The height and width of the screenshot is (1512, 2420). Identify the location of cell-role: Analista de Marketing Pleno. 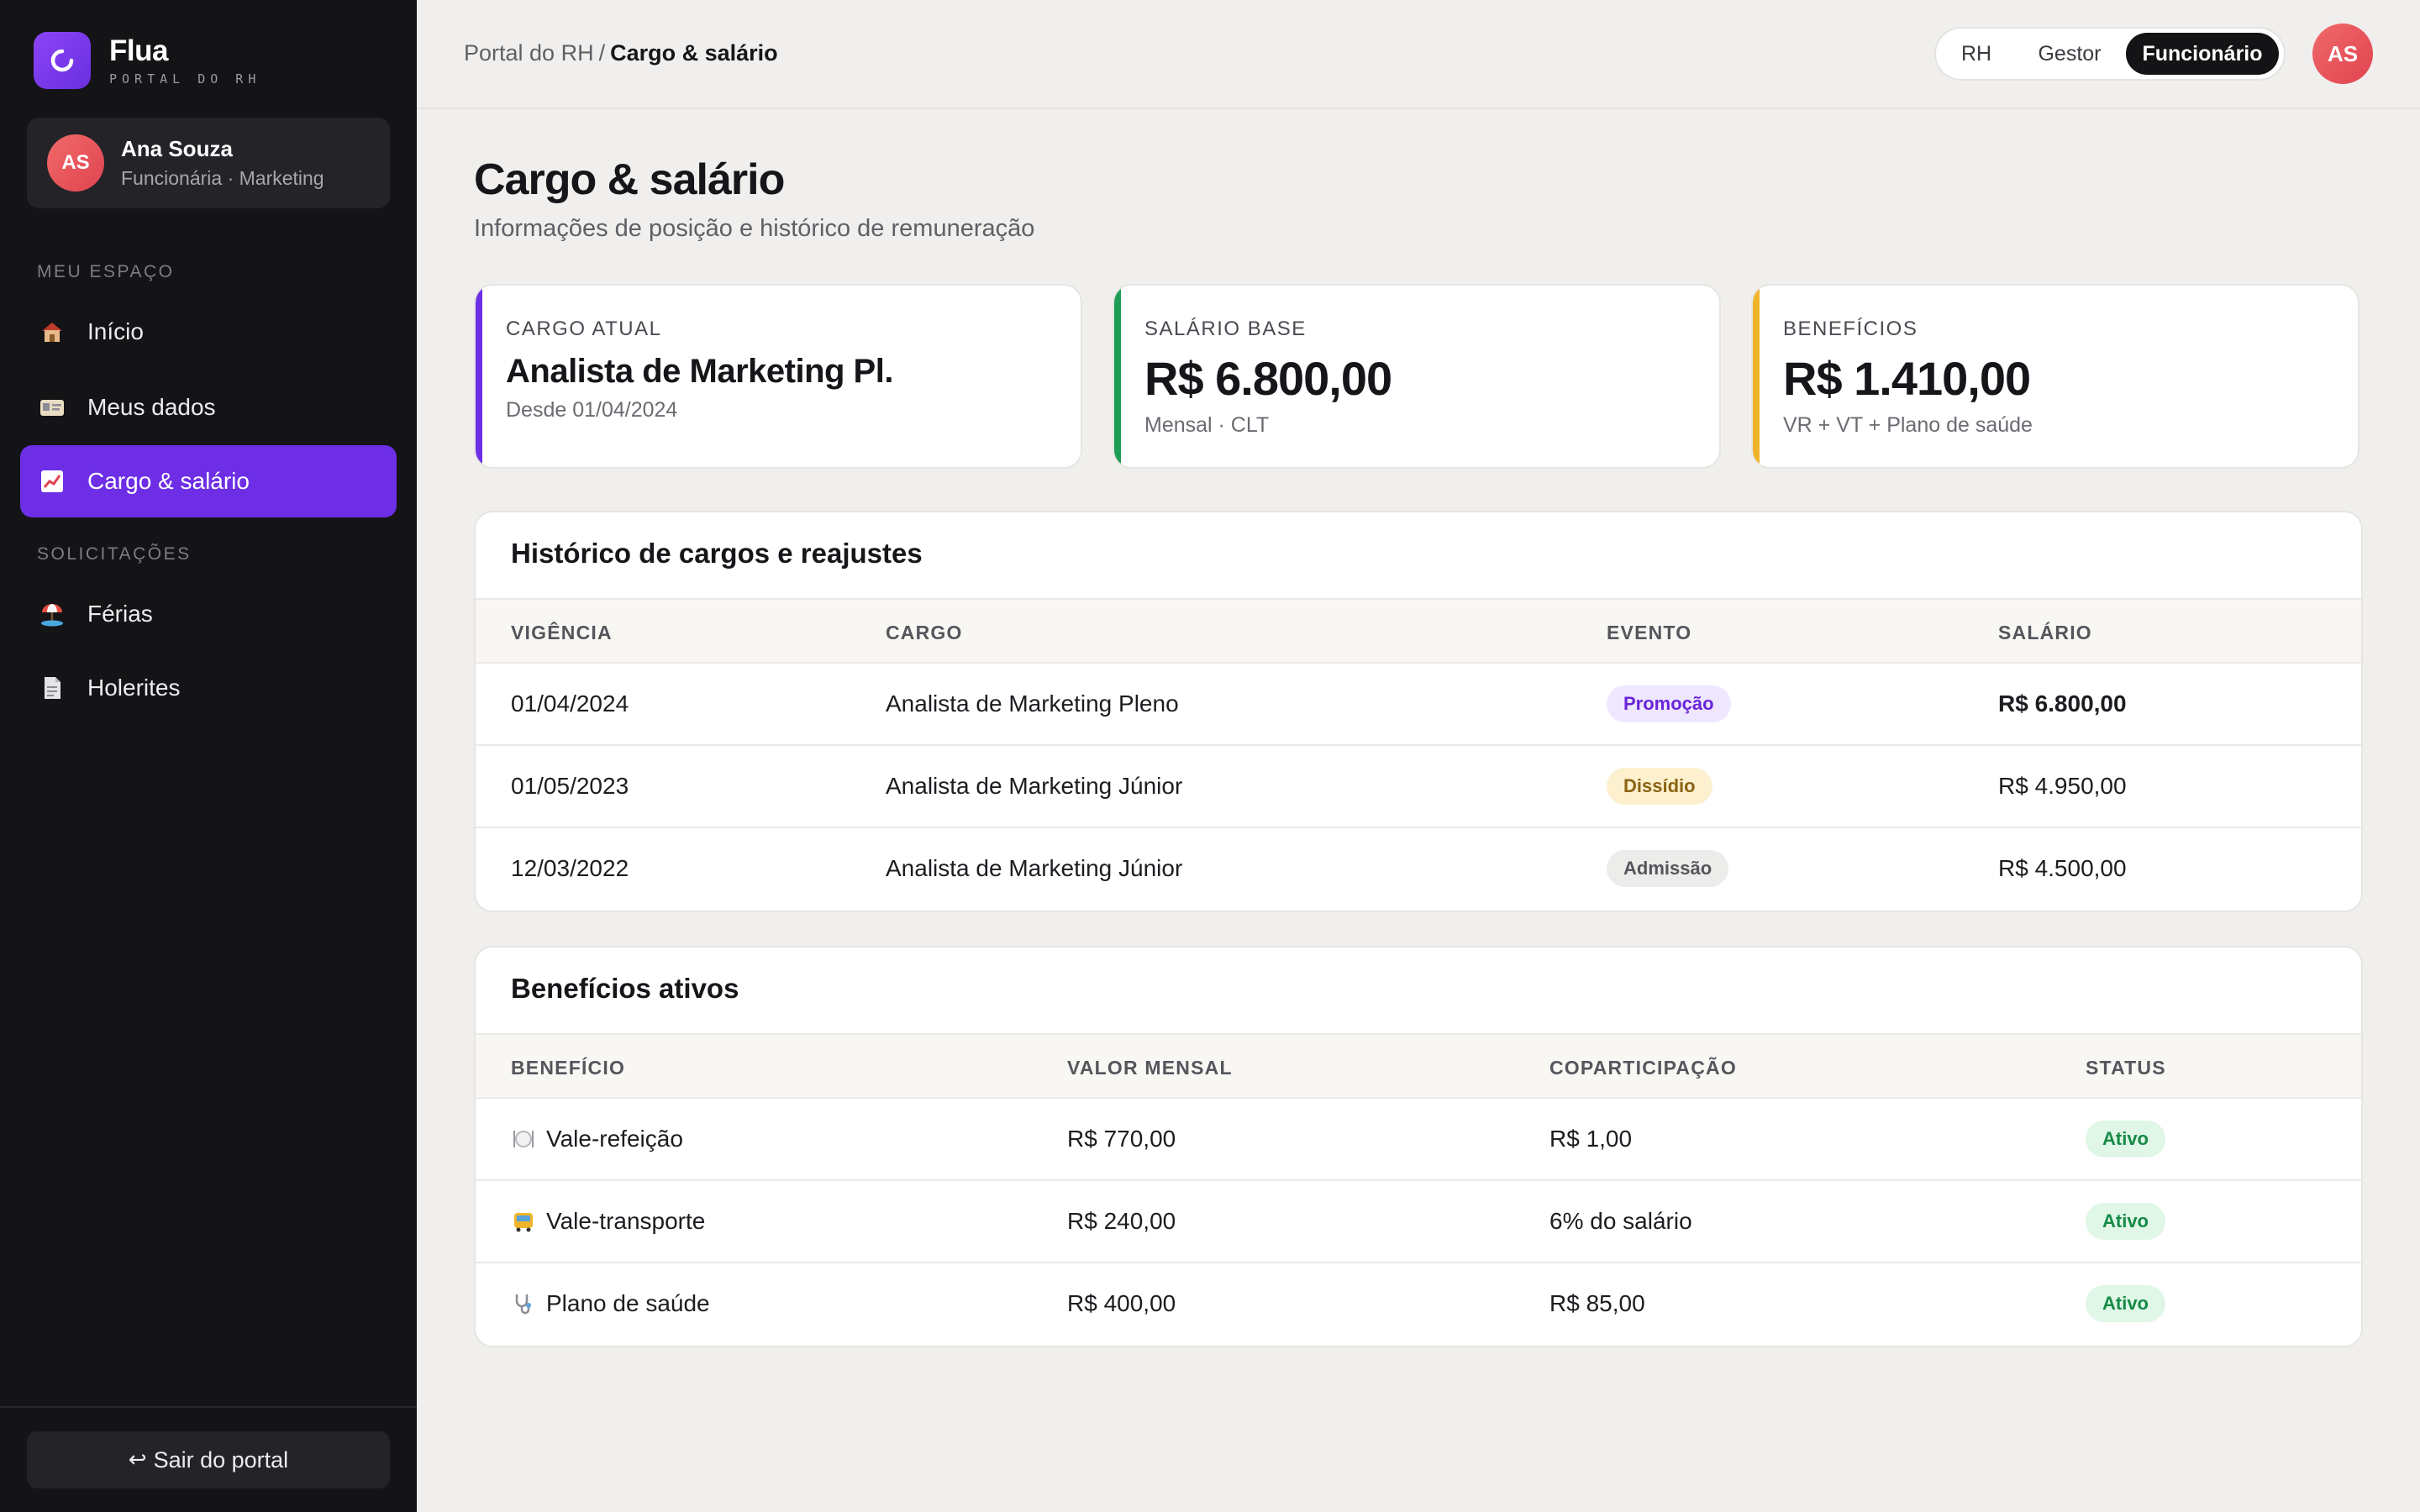
(1032, 703).